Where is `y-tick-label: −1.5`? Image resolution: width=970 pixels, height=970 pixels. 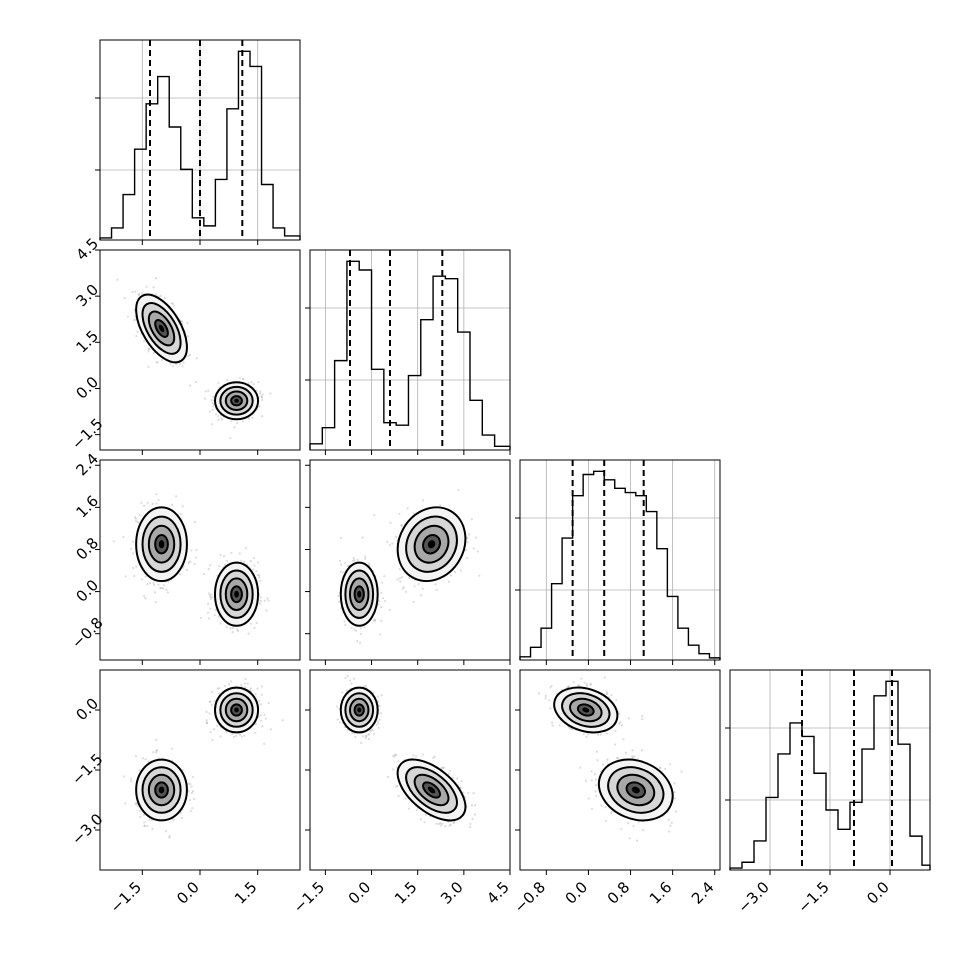 y-tick-label: −1.5 is located at coordinates (87, 769).